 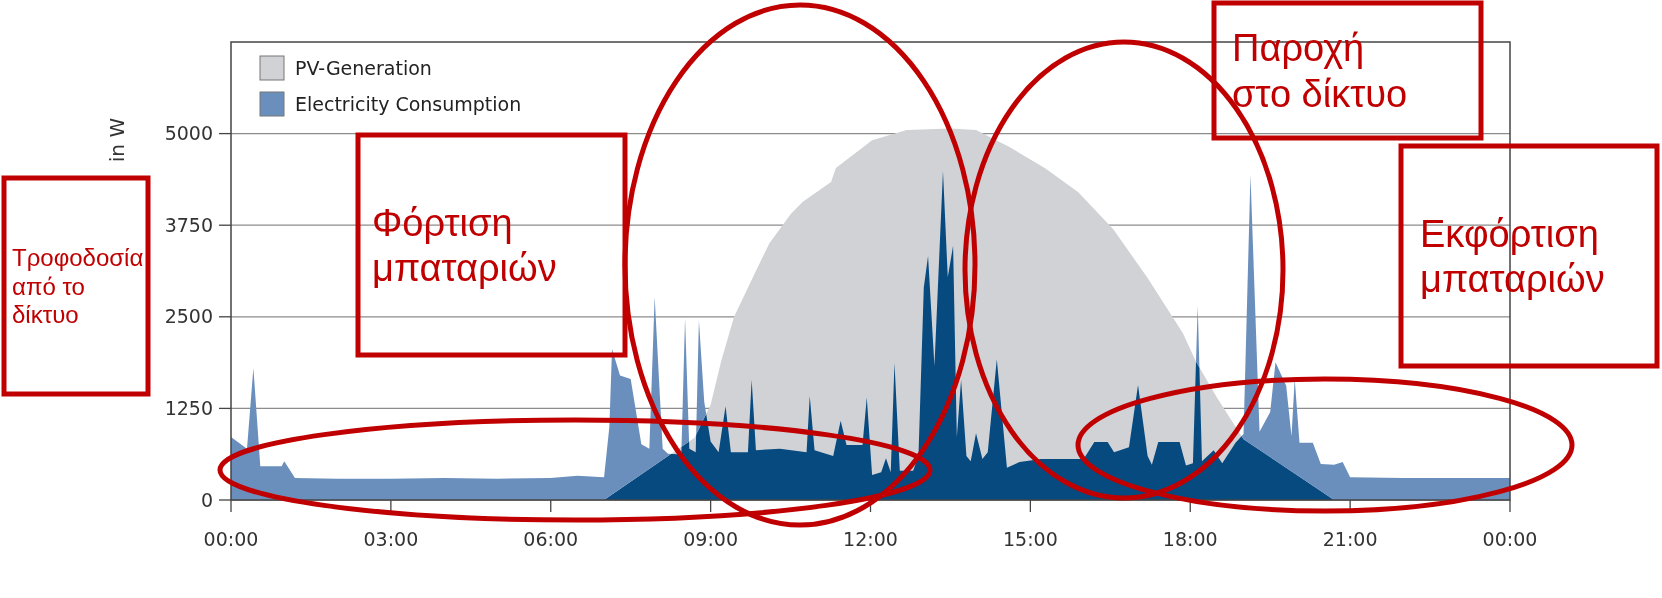 I want to click on x-tick-label: 03:00, so click(x=391, y=539).